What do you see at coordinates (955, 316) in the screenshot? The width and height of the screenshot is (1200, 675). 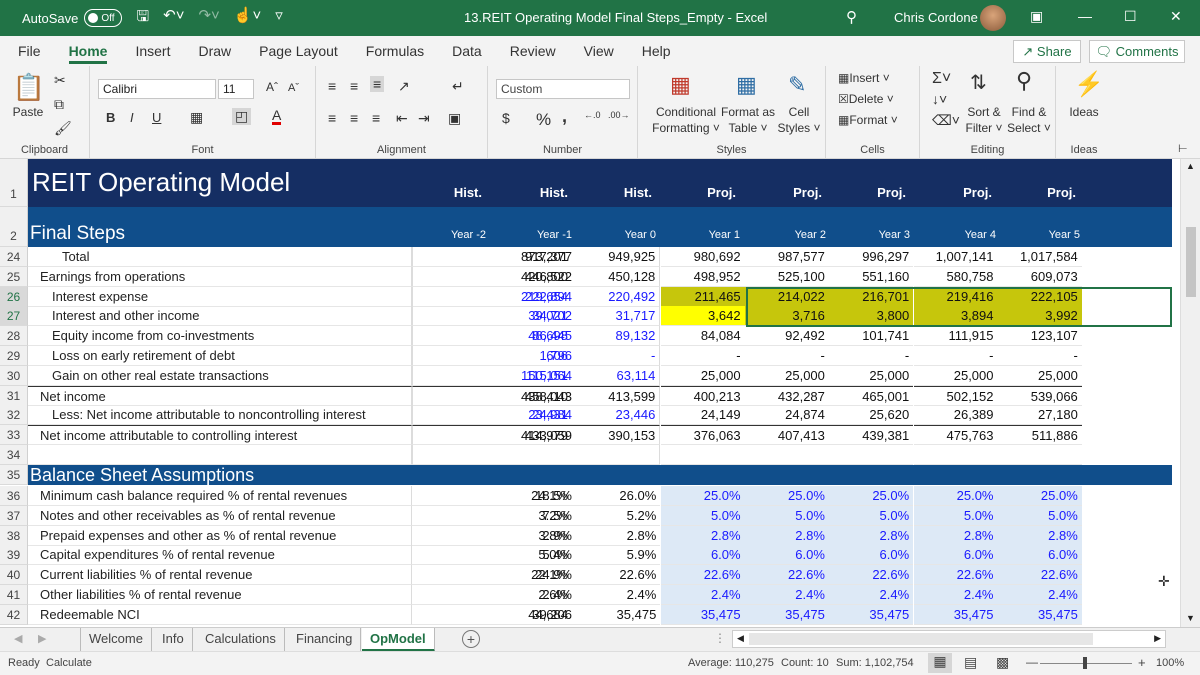 I see `data-cell: 3,894` at bounding box center [955, 316].